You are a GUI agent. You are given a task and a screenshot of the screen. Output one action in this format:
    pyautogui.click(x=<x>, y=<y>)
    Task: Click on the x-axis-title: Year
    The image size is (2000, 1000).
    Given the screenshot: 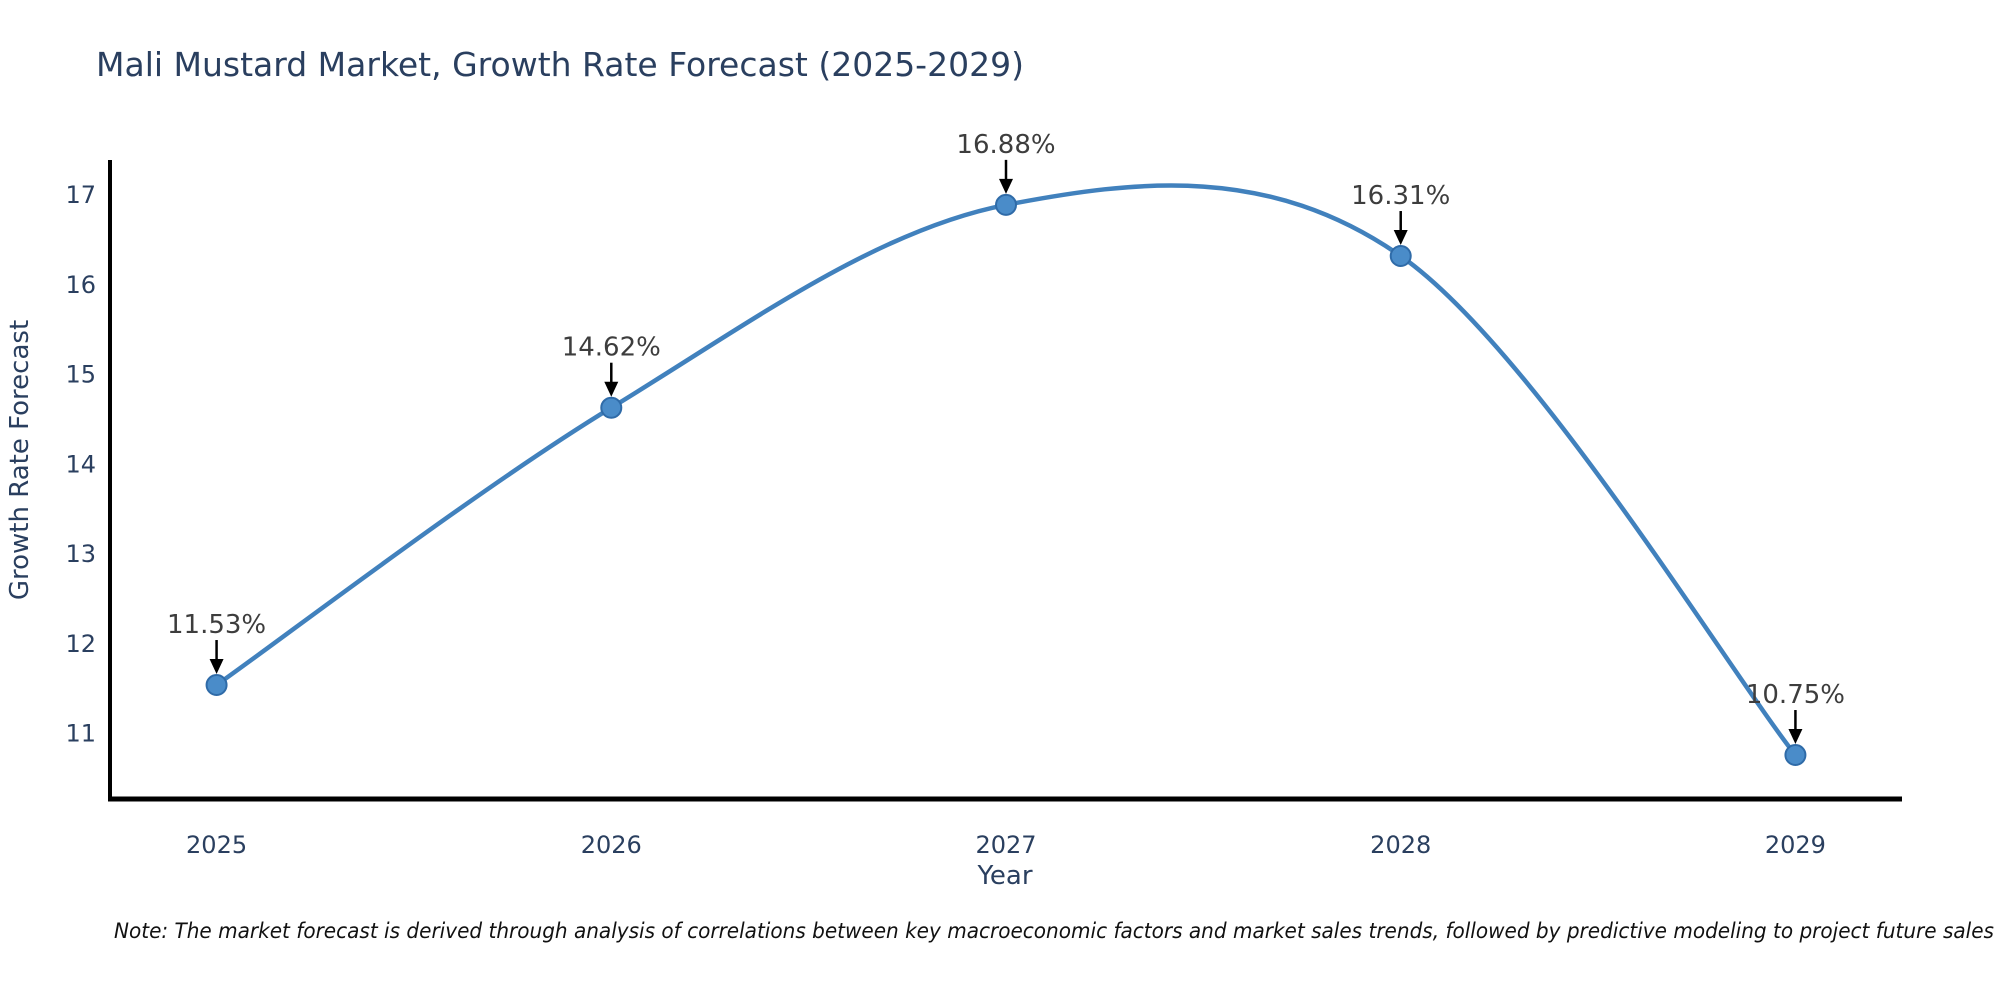 What is the action you would take?
    pyautogui.click(x=1004, y=876)
    